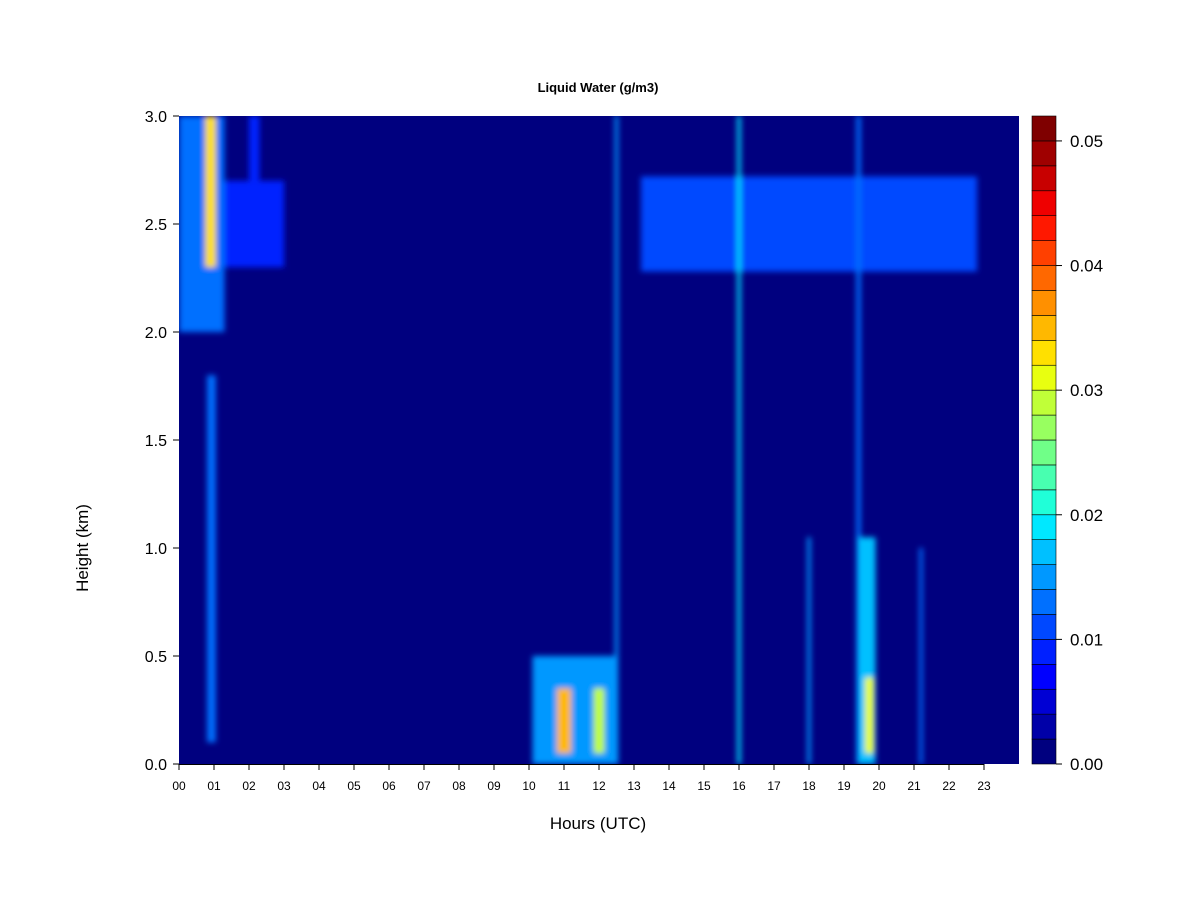 This screenshot has height=900, width=1200. What do you see at coordinates (984, 786) in the screenshot?
I see `x-tick-label-23: 23` at bounding box center [984, 786].